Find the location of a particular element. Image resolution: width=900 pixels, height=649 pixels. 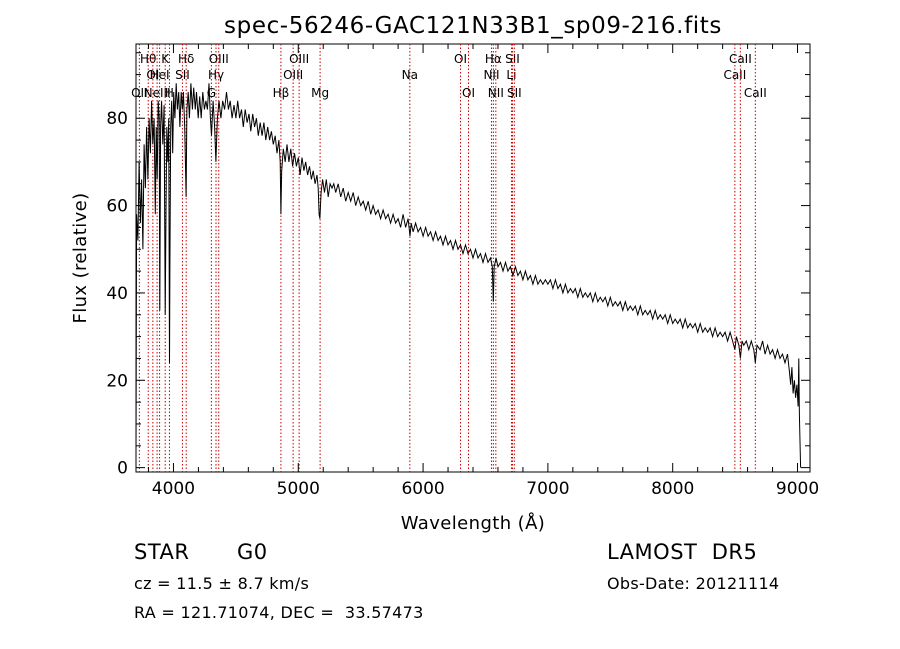

spectral-line-label: Mg is located at coordinates (320, 93).